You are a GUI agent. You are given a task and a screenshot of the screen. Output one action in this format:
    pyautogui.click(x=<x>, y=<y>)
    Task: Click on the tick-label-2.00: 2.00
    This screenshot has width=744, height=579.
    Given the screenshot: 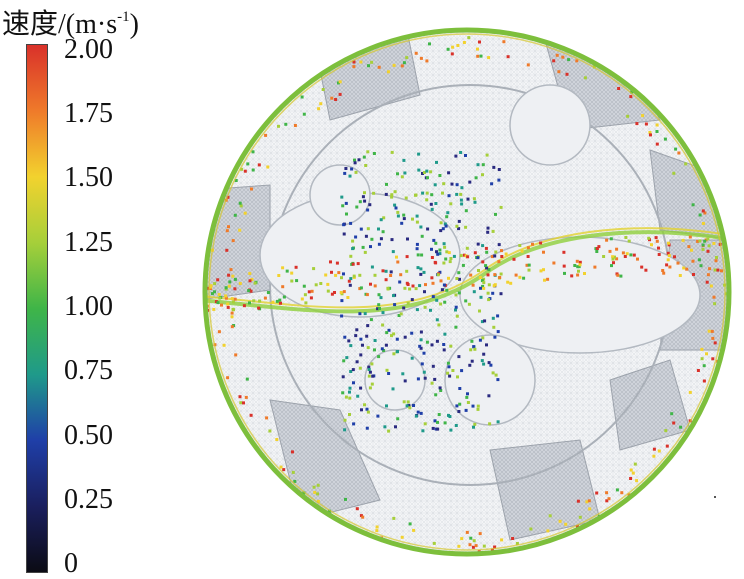 What is the action you would take?
    pyautogui.click(x=88, y=49)
    